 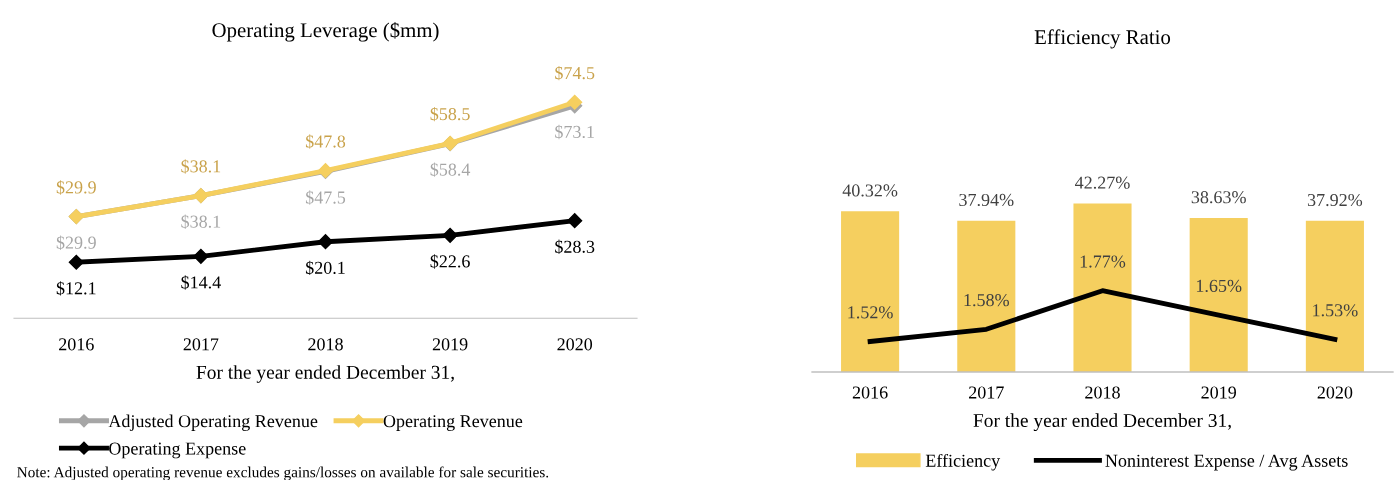 What do you see at coordinates (963, 462) in the screenshot?
I see `legend-label: Efficiency` at bounding box center [963, 462].